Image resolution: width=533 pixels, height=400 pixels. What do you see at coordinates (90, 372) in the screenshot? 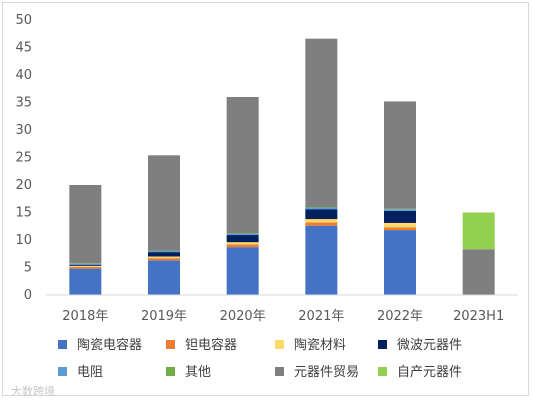
I see `legend-label: 电阻` at bounding box center [90, 372].